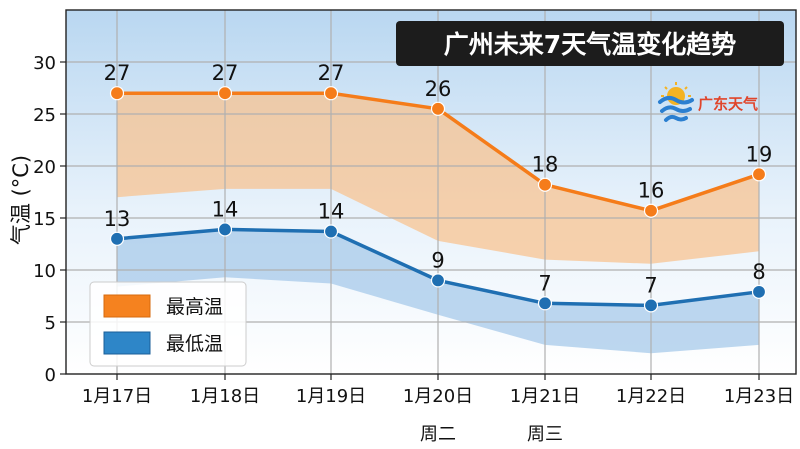 The image size is (800, 449). I want to click on legend-swatch-max, so click(127, 306).